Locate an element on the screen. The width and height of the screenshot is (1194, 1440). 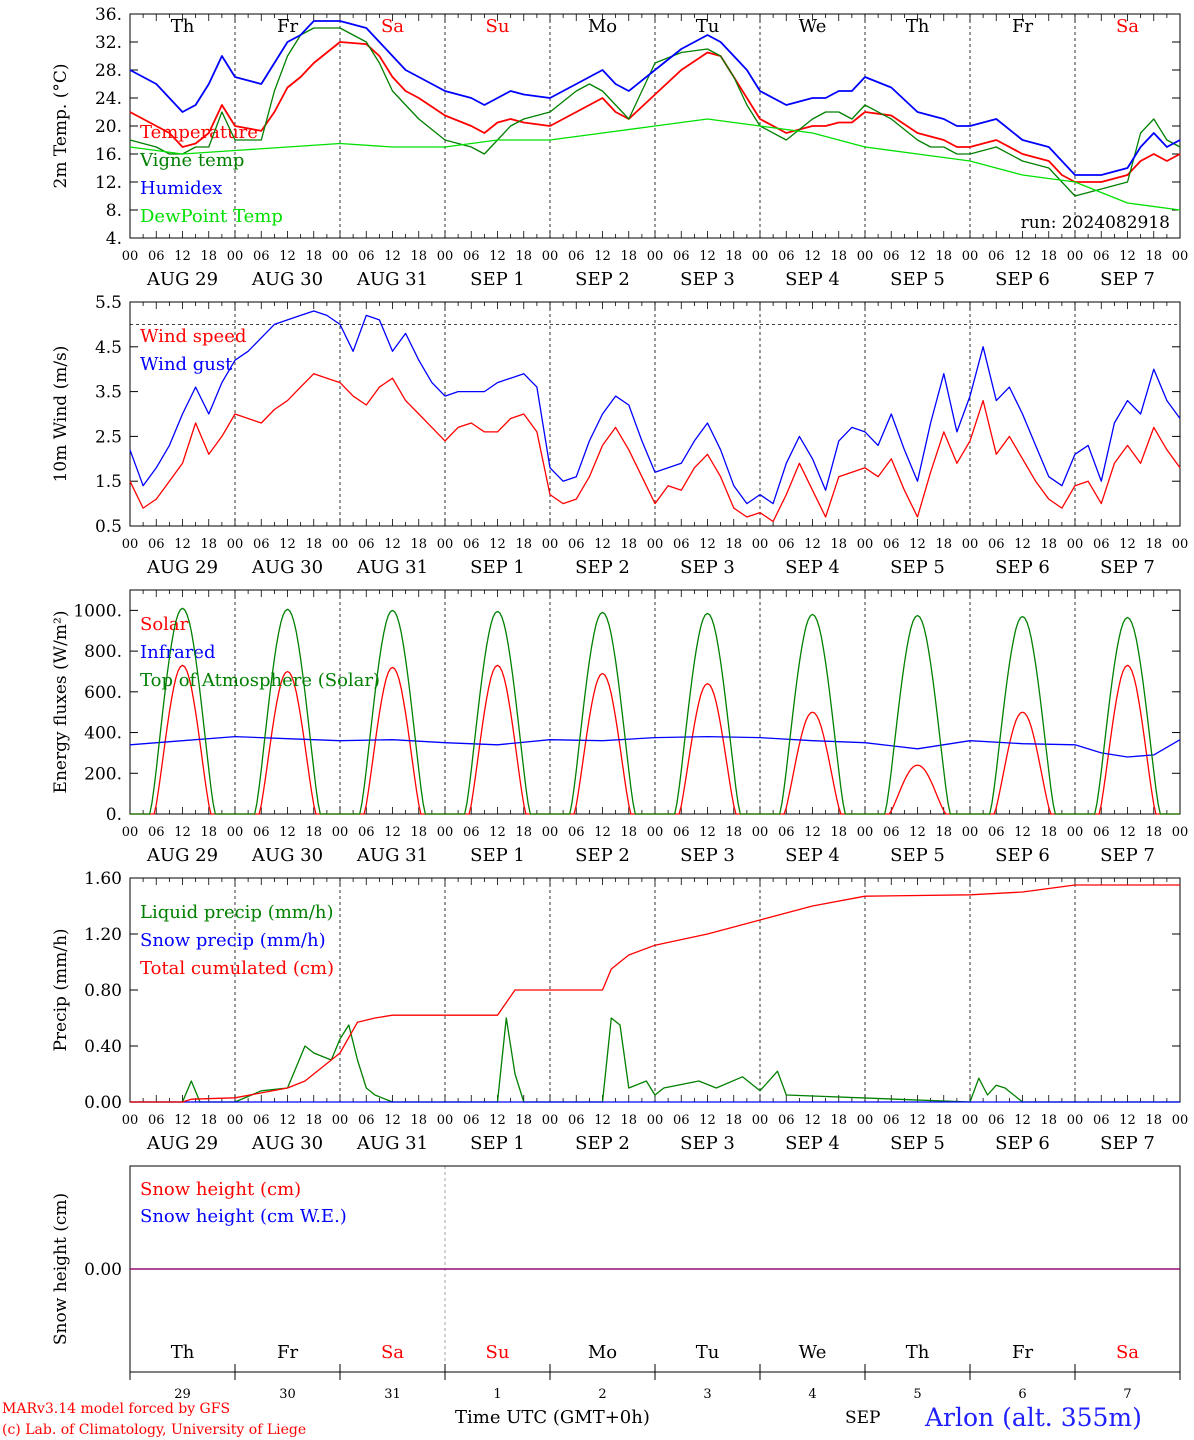
x-date-label: SEP 2 is located at coordinates (602, 855).